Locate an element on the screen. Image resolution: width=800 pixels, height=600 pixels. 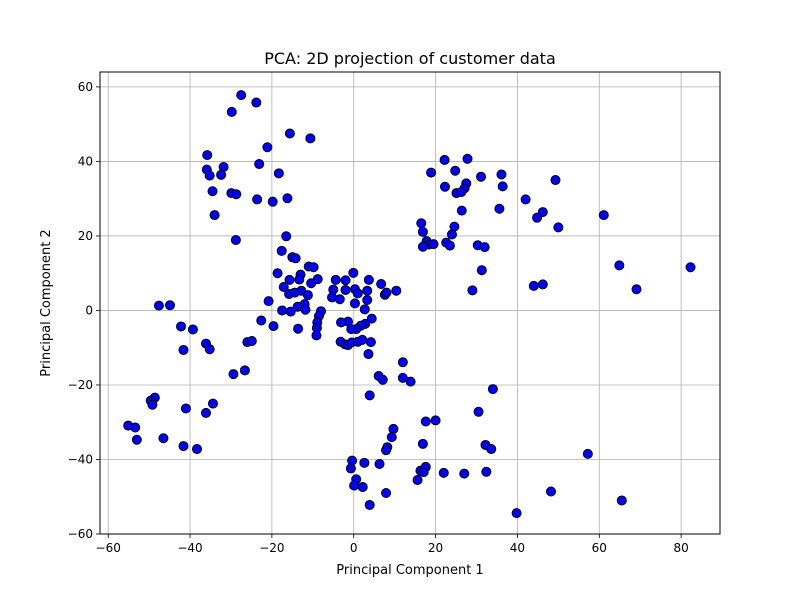
x-tick-label: 80 is located at coordinates (680, 548).